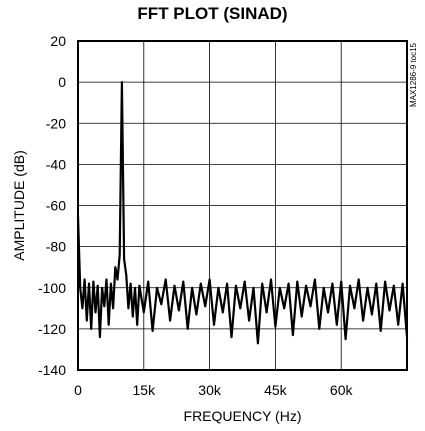 This screenshot has height=431, width=425. I want to click on y-tick-label: -80, so click(56, 247).